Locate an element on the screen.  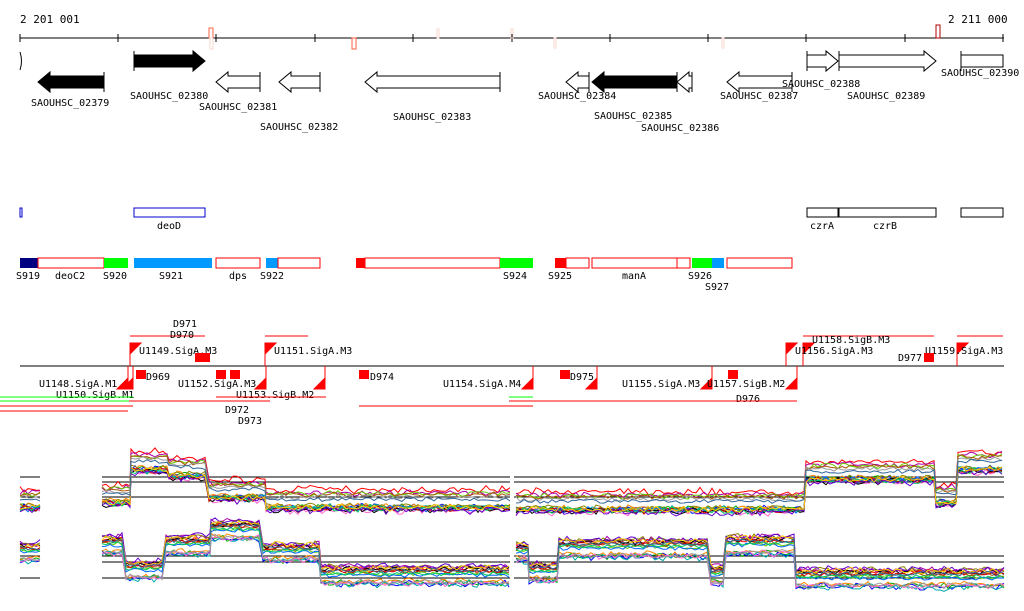
gene-label: SAOUHSC_02387 is located at coordinates (759, 96).